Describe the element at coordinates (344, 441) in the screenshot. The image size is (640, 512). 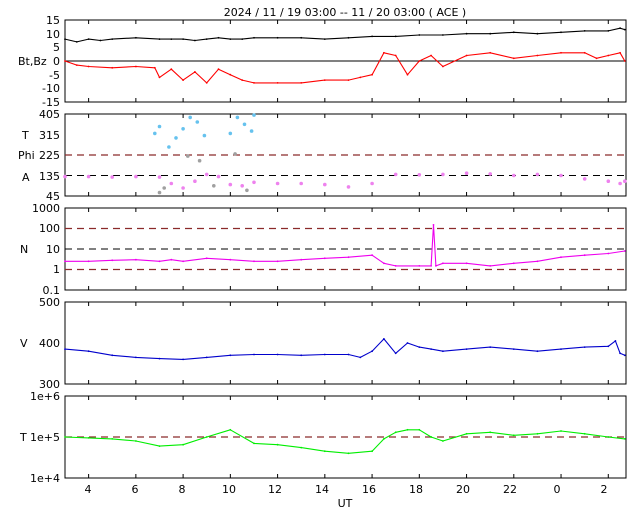
I see `temperature-series-line` at that location.